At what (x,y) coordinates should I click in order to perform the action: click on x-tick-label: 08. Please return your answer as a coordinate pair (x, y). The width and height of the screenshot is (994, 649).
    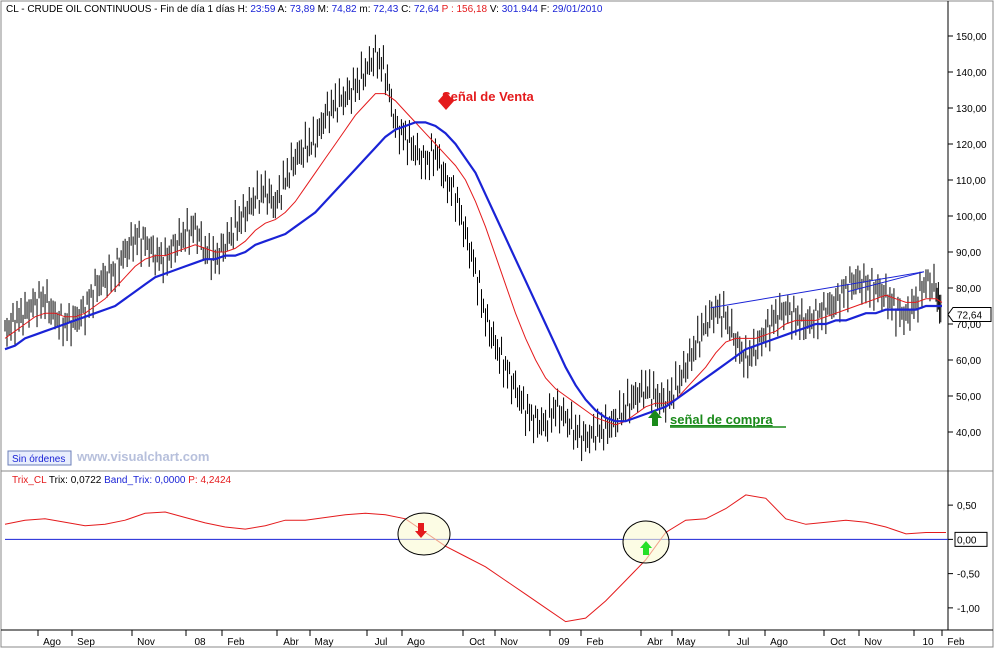
    Looking at the image, I should click on (200, 642).